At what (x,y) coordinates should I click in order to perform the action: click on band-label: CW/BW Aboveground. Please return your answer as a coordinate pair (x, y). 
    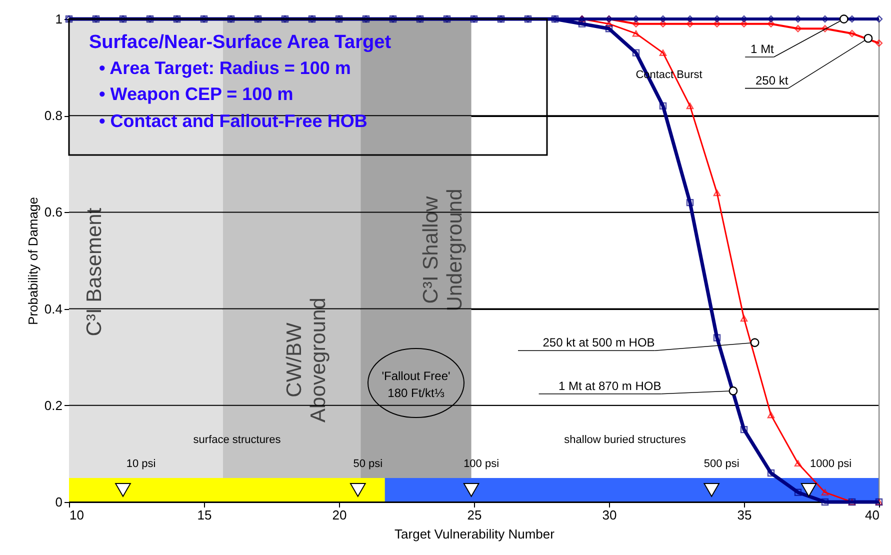
    Looking at the image, I should click on (306, 360).